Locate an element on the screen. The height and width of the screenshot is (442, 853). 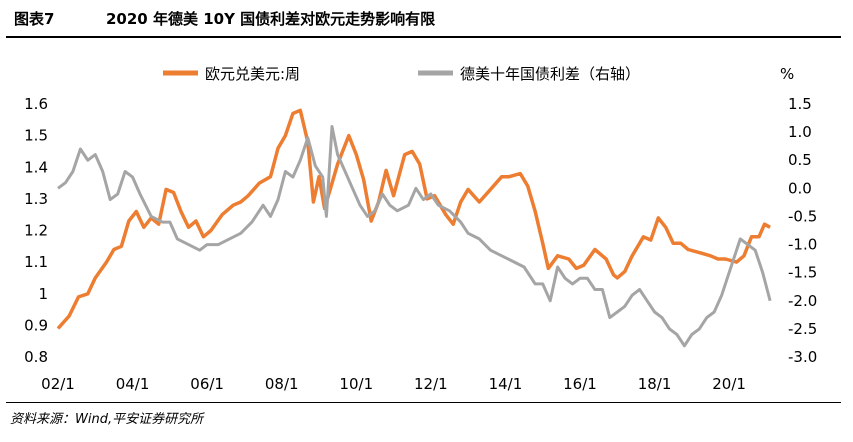
x-tick-label: 06/1 is located at coordinates (207, 384).